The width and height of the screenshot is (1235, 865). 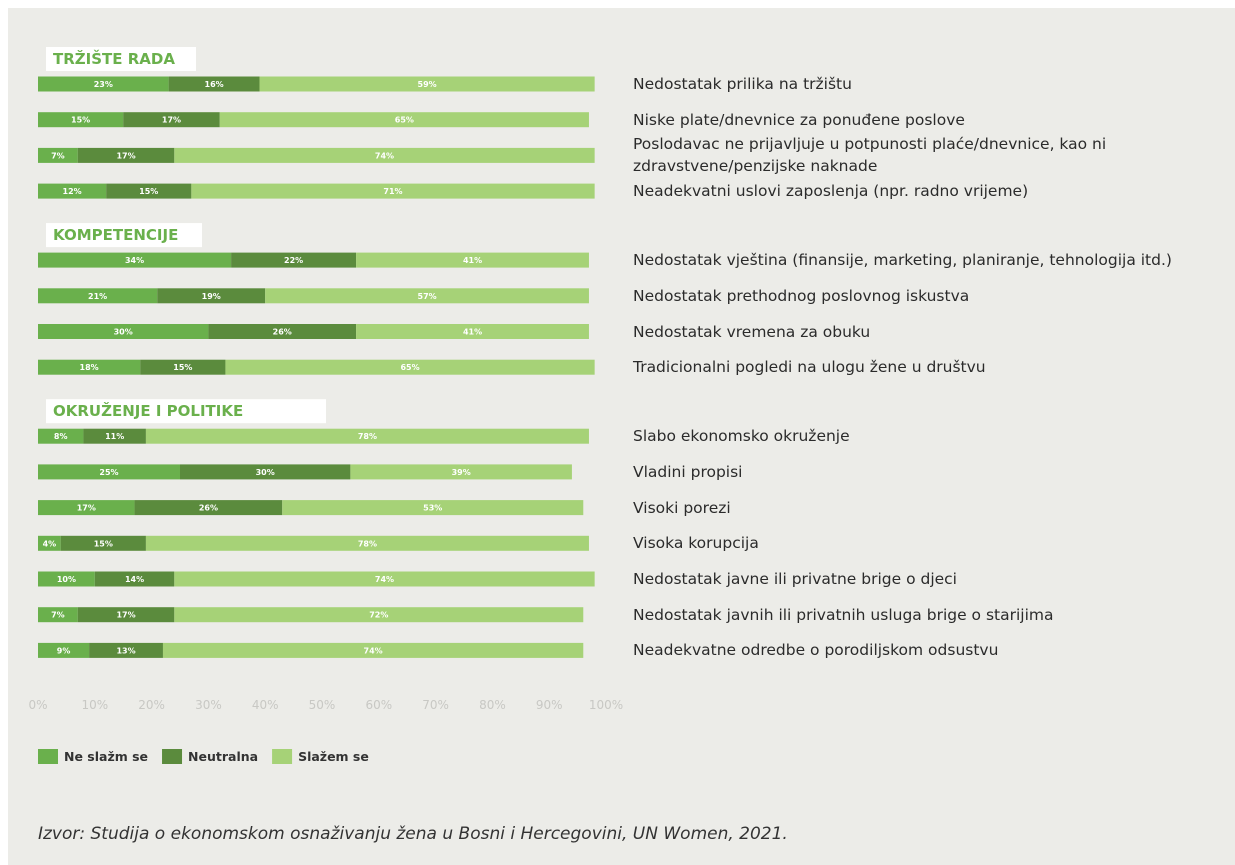 I want to click on value-label: 21%, so click(x=97, y=296).